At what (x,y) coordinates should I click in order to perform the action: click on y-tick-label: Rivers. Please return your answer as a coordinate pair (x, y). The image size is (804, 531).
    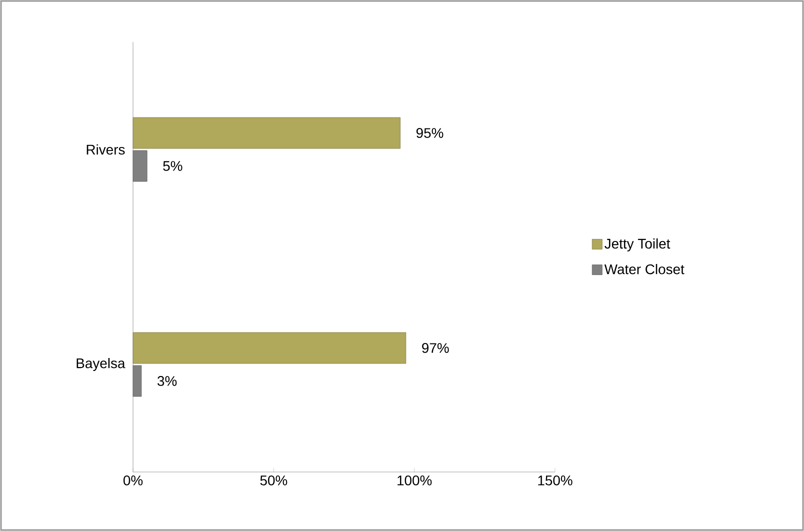
    Looking at the image, I should click on (105, 149).